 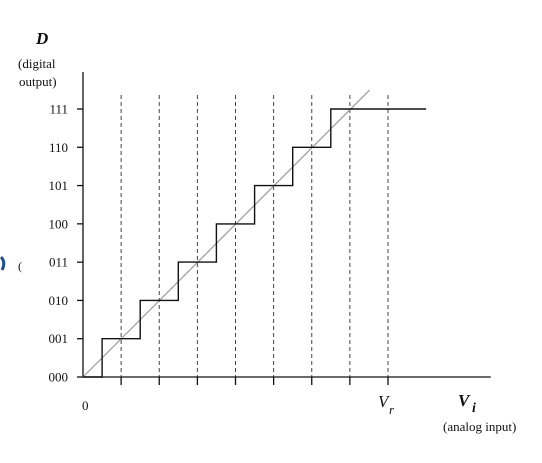 I want to click on vr-symbol: V, so click(x=384, y=401).